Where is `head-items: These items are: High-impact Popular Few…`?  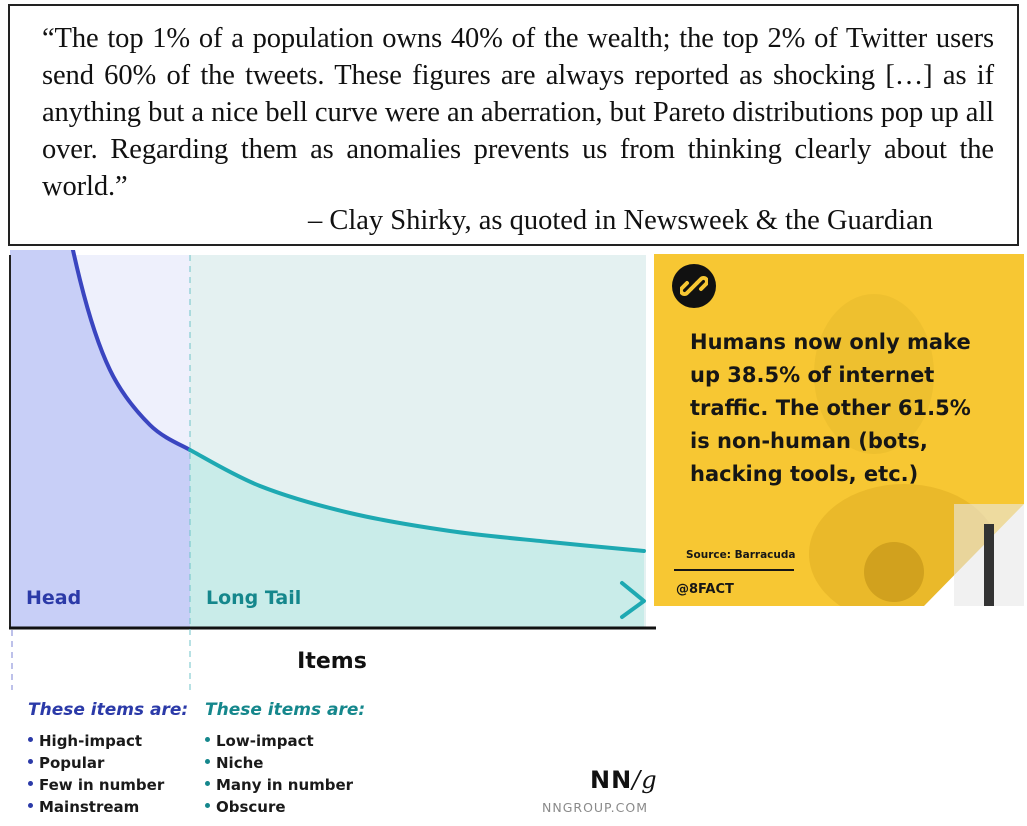
head-items: These items are: High-impact Popular Few… is located at coordinates (108, 759).